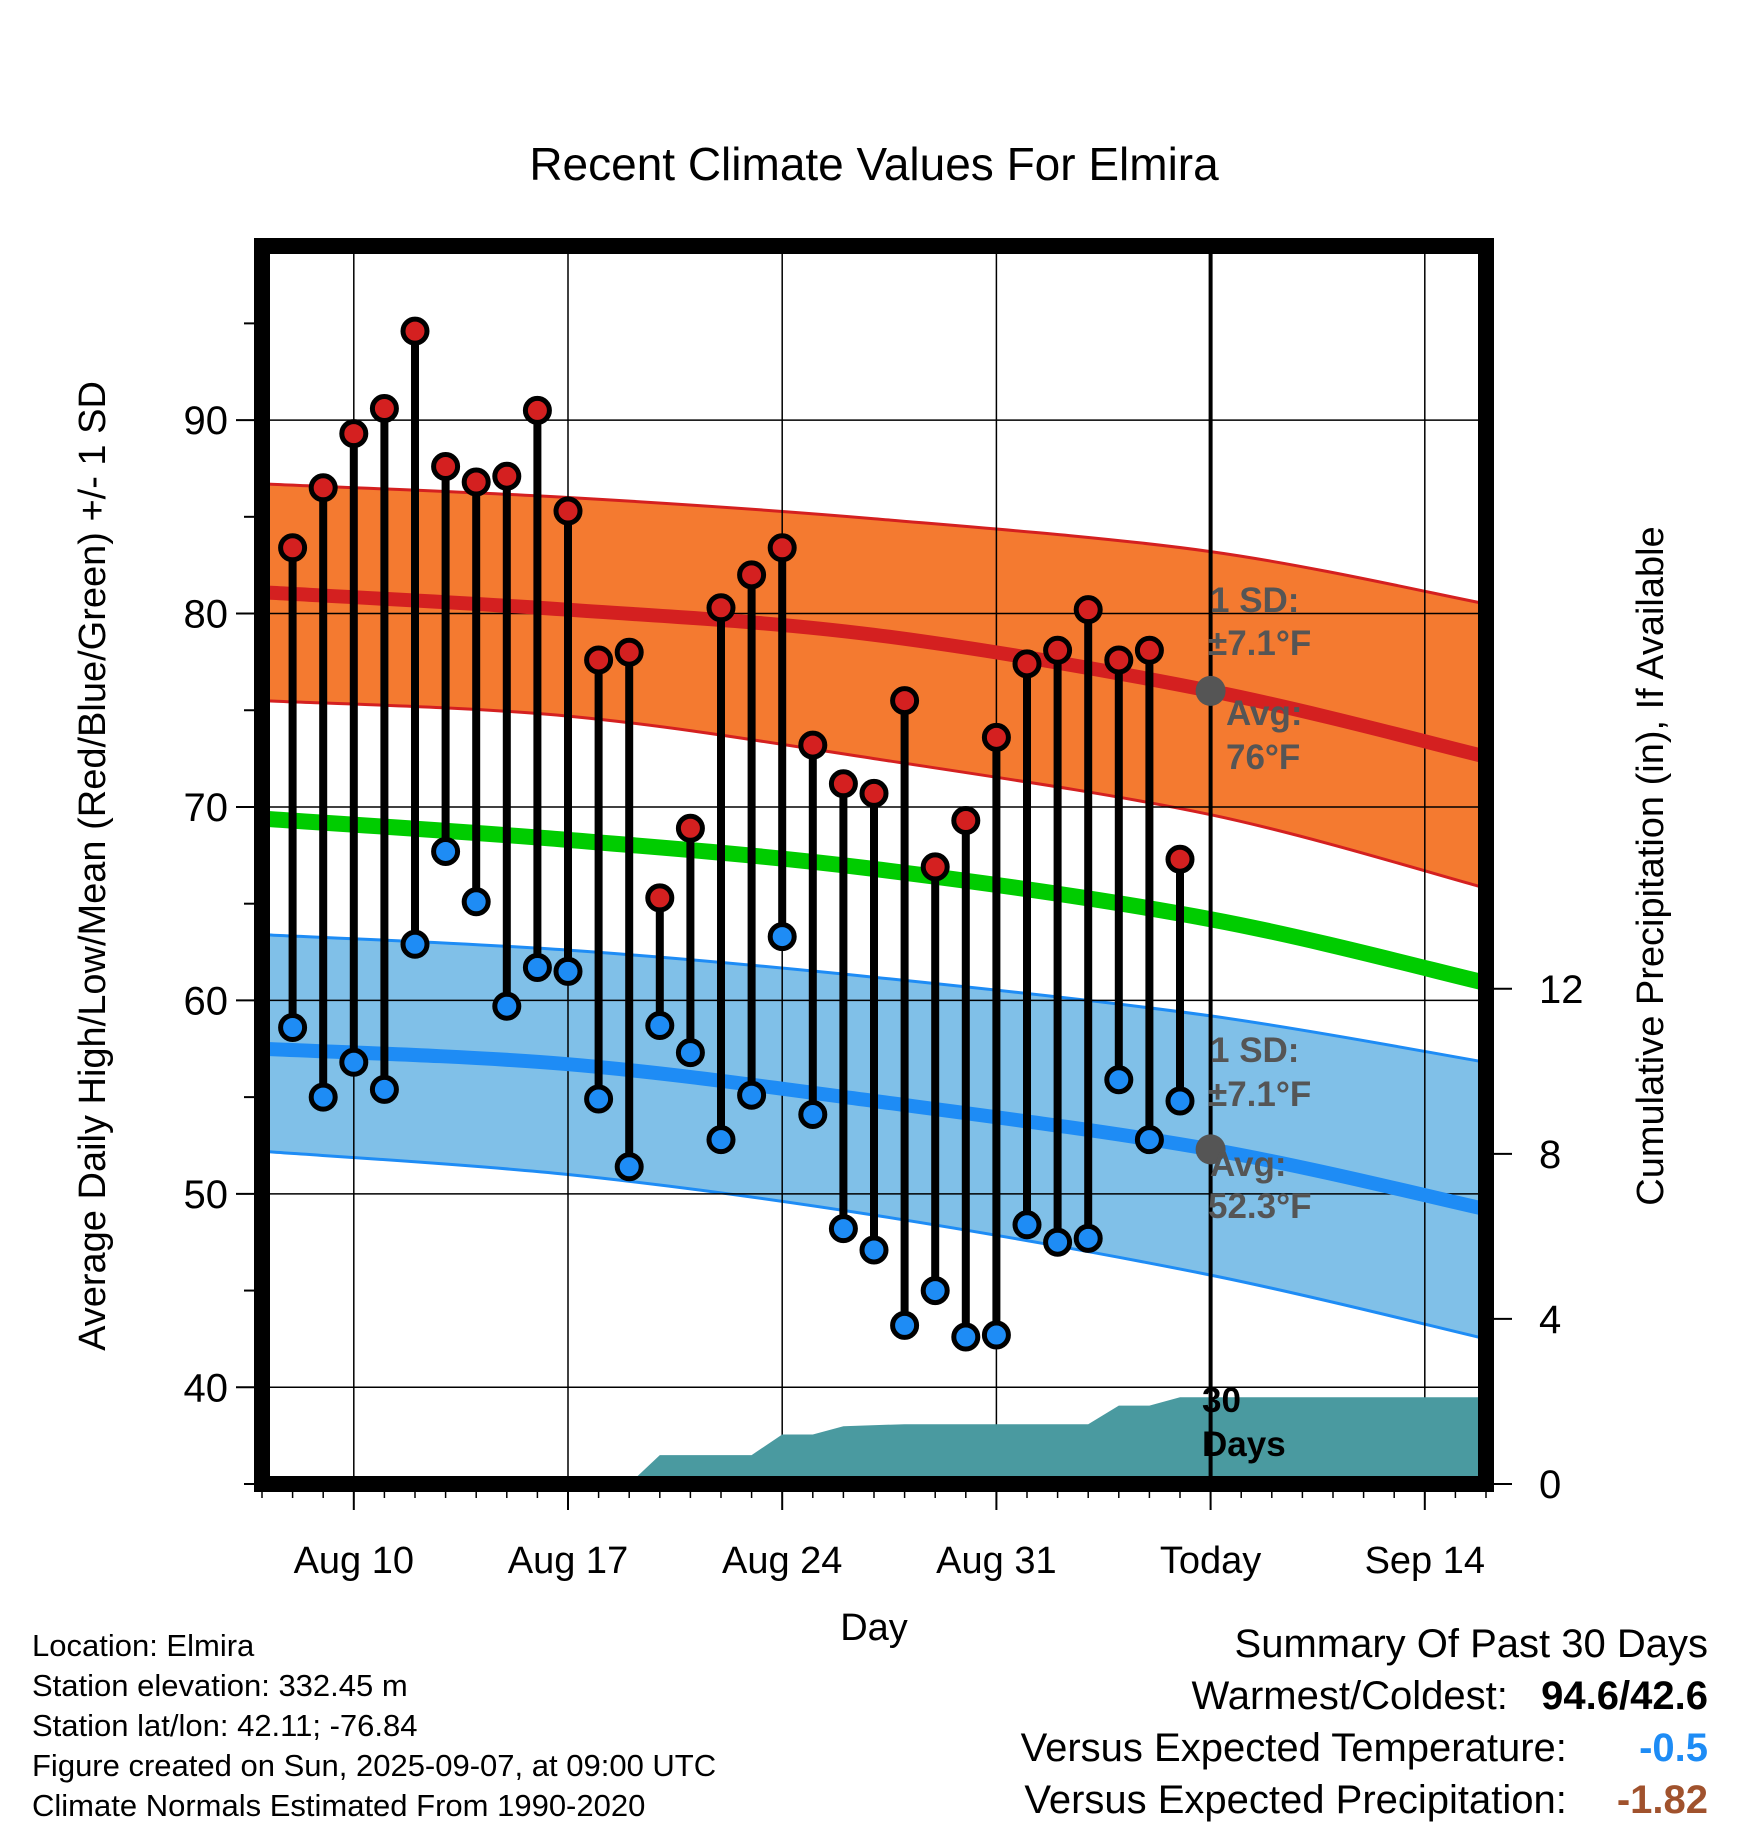  Describe the element at coordinates (1254, 600) in the screenshot. I see `high-sd-label: 1 SD:` at that location.